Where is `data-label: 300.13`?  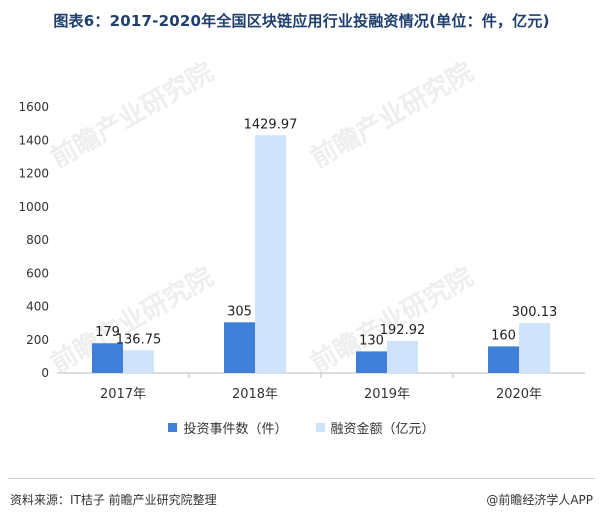
data-label: 300.13 is located at coordinates (535, 312).